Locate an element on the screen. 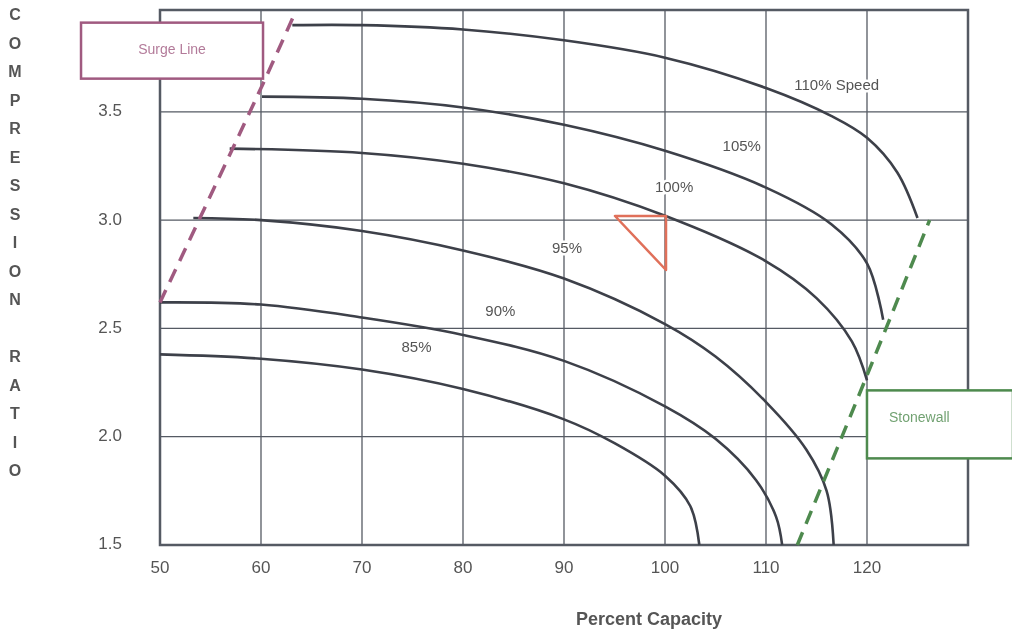 The image size is (1012, 637). y-tick-label: 3.0 is located at coordinates (110, 219).